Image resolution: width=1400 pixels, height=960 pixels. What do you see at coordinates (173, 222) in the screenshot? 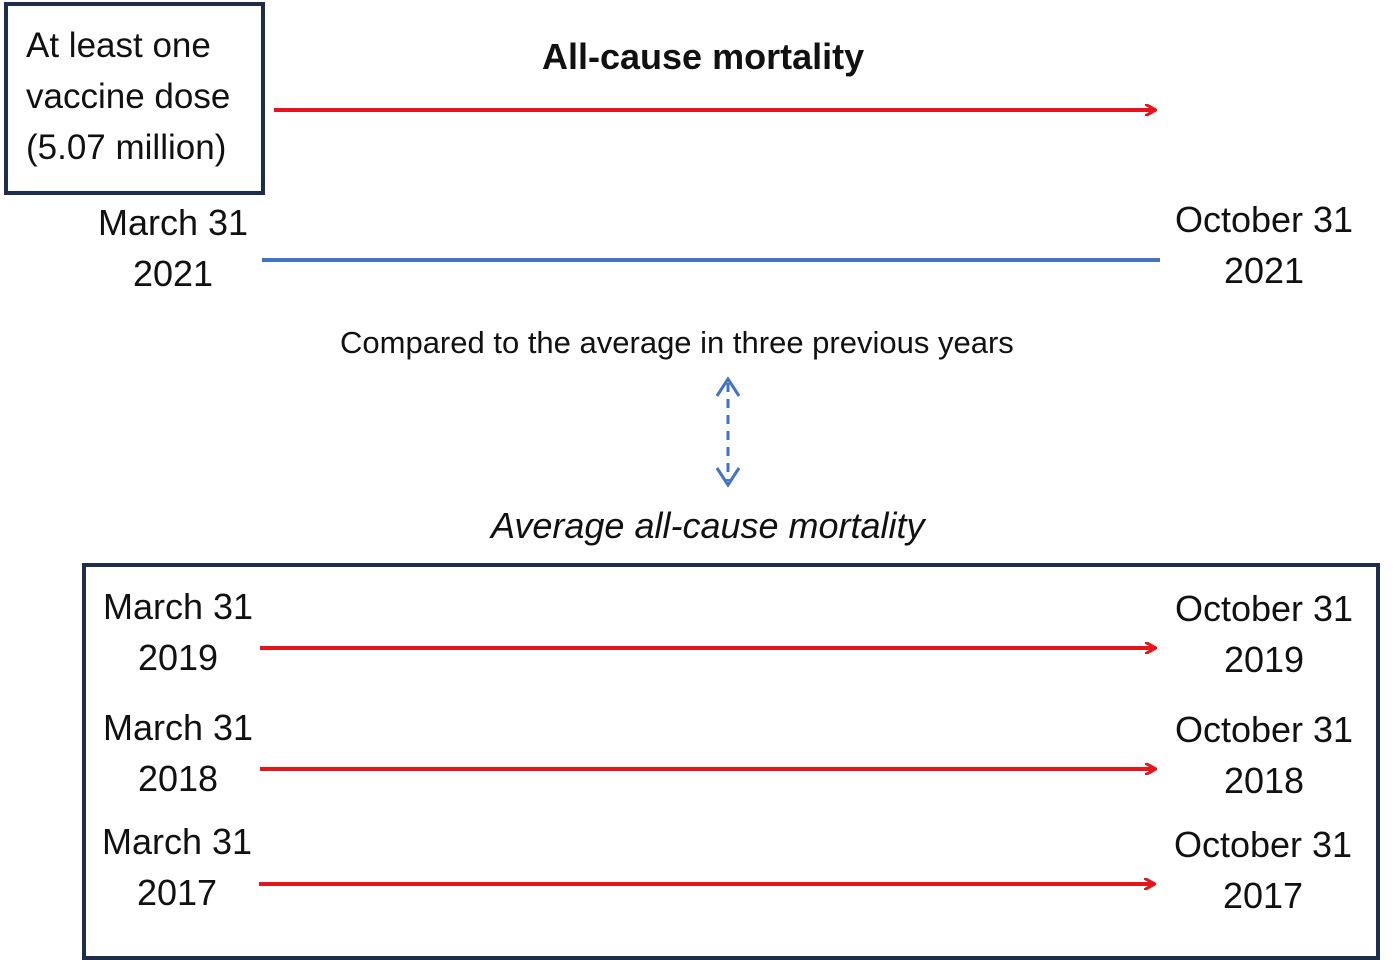
I see `start-date-2021-month: March 31` at bounding box center [173, 222].